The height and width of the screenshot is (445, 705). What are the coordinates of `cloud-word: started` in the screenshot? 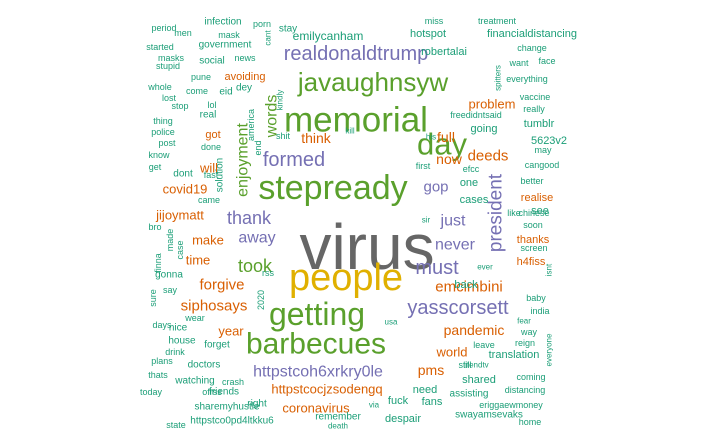 It's located at (160, 47).